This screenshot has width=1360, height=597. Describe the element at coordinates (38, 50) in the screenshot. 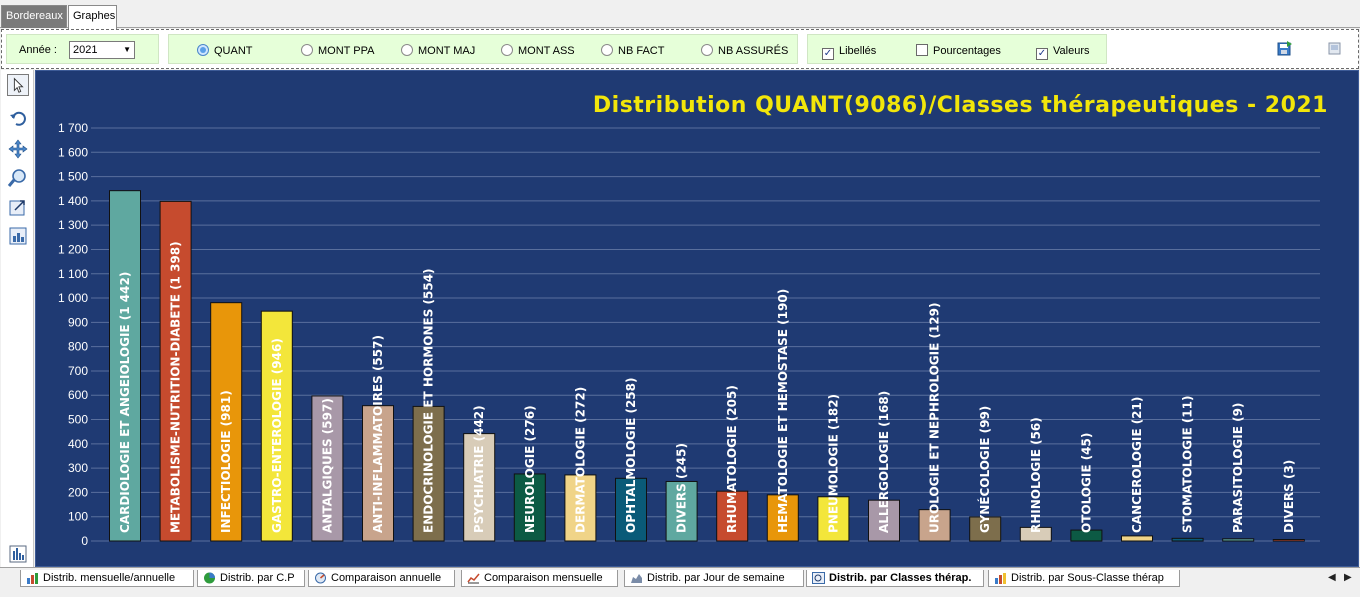

I see `year-label: Année :` at that location.